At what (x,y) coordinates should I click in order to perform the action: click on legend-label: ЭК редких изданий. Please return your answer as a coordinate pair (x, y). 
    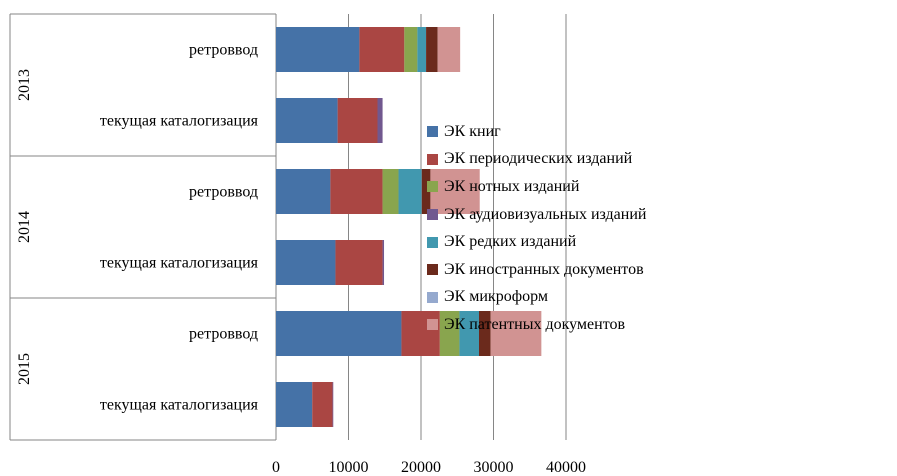
    Looking at the image, I should click on (510, 242).